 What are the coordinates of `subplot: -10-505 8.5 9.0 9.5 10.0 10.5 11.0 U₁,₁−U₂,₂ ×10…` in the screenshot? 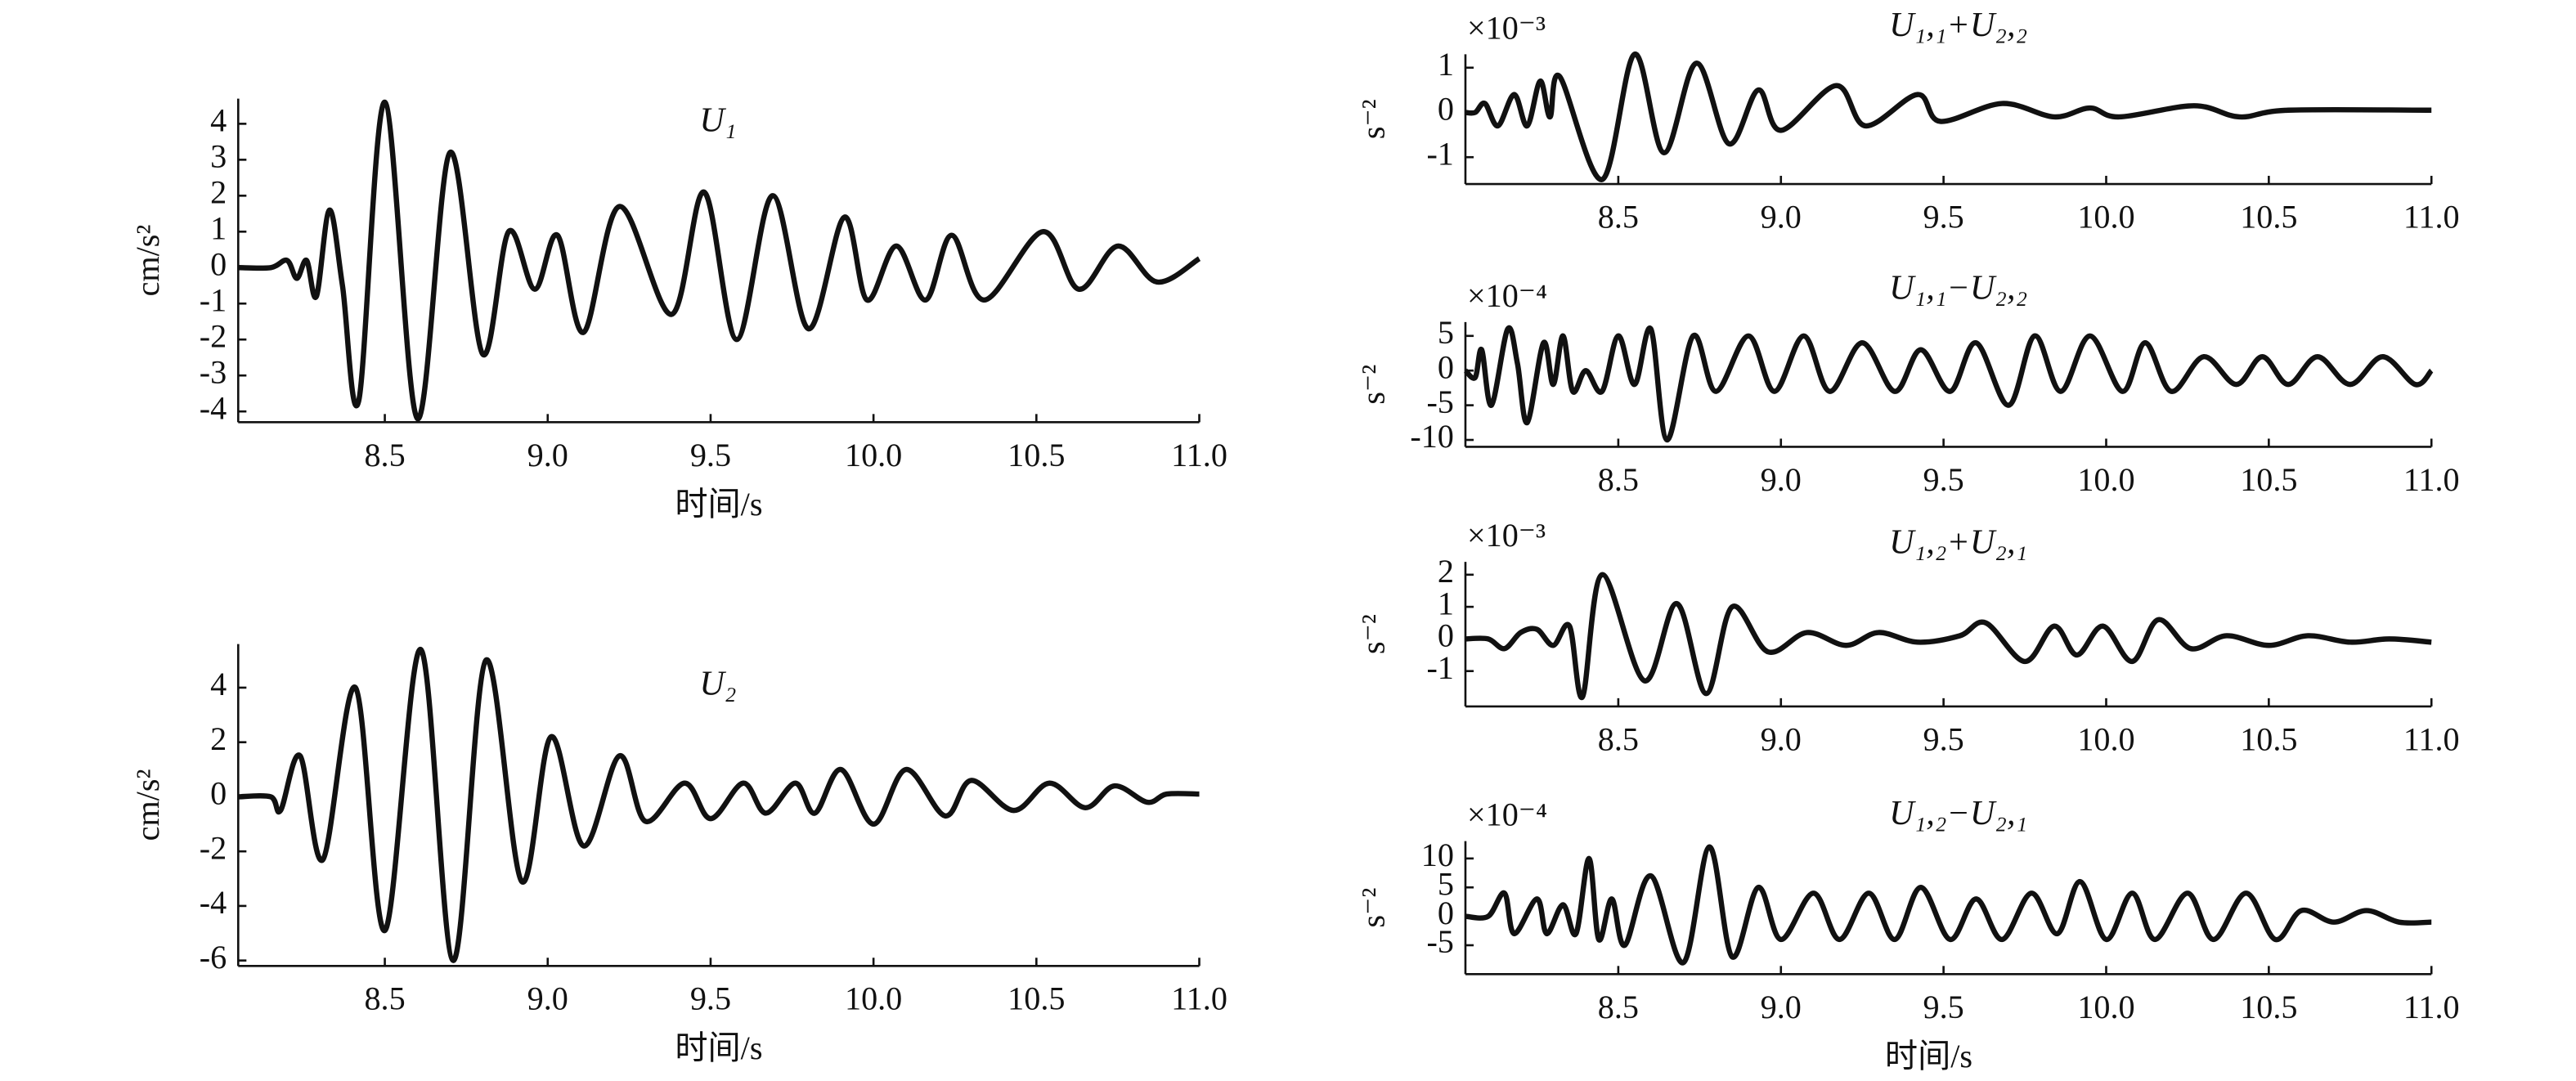 It's located at (1907, 383).